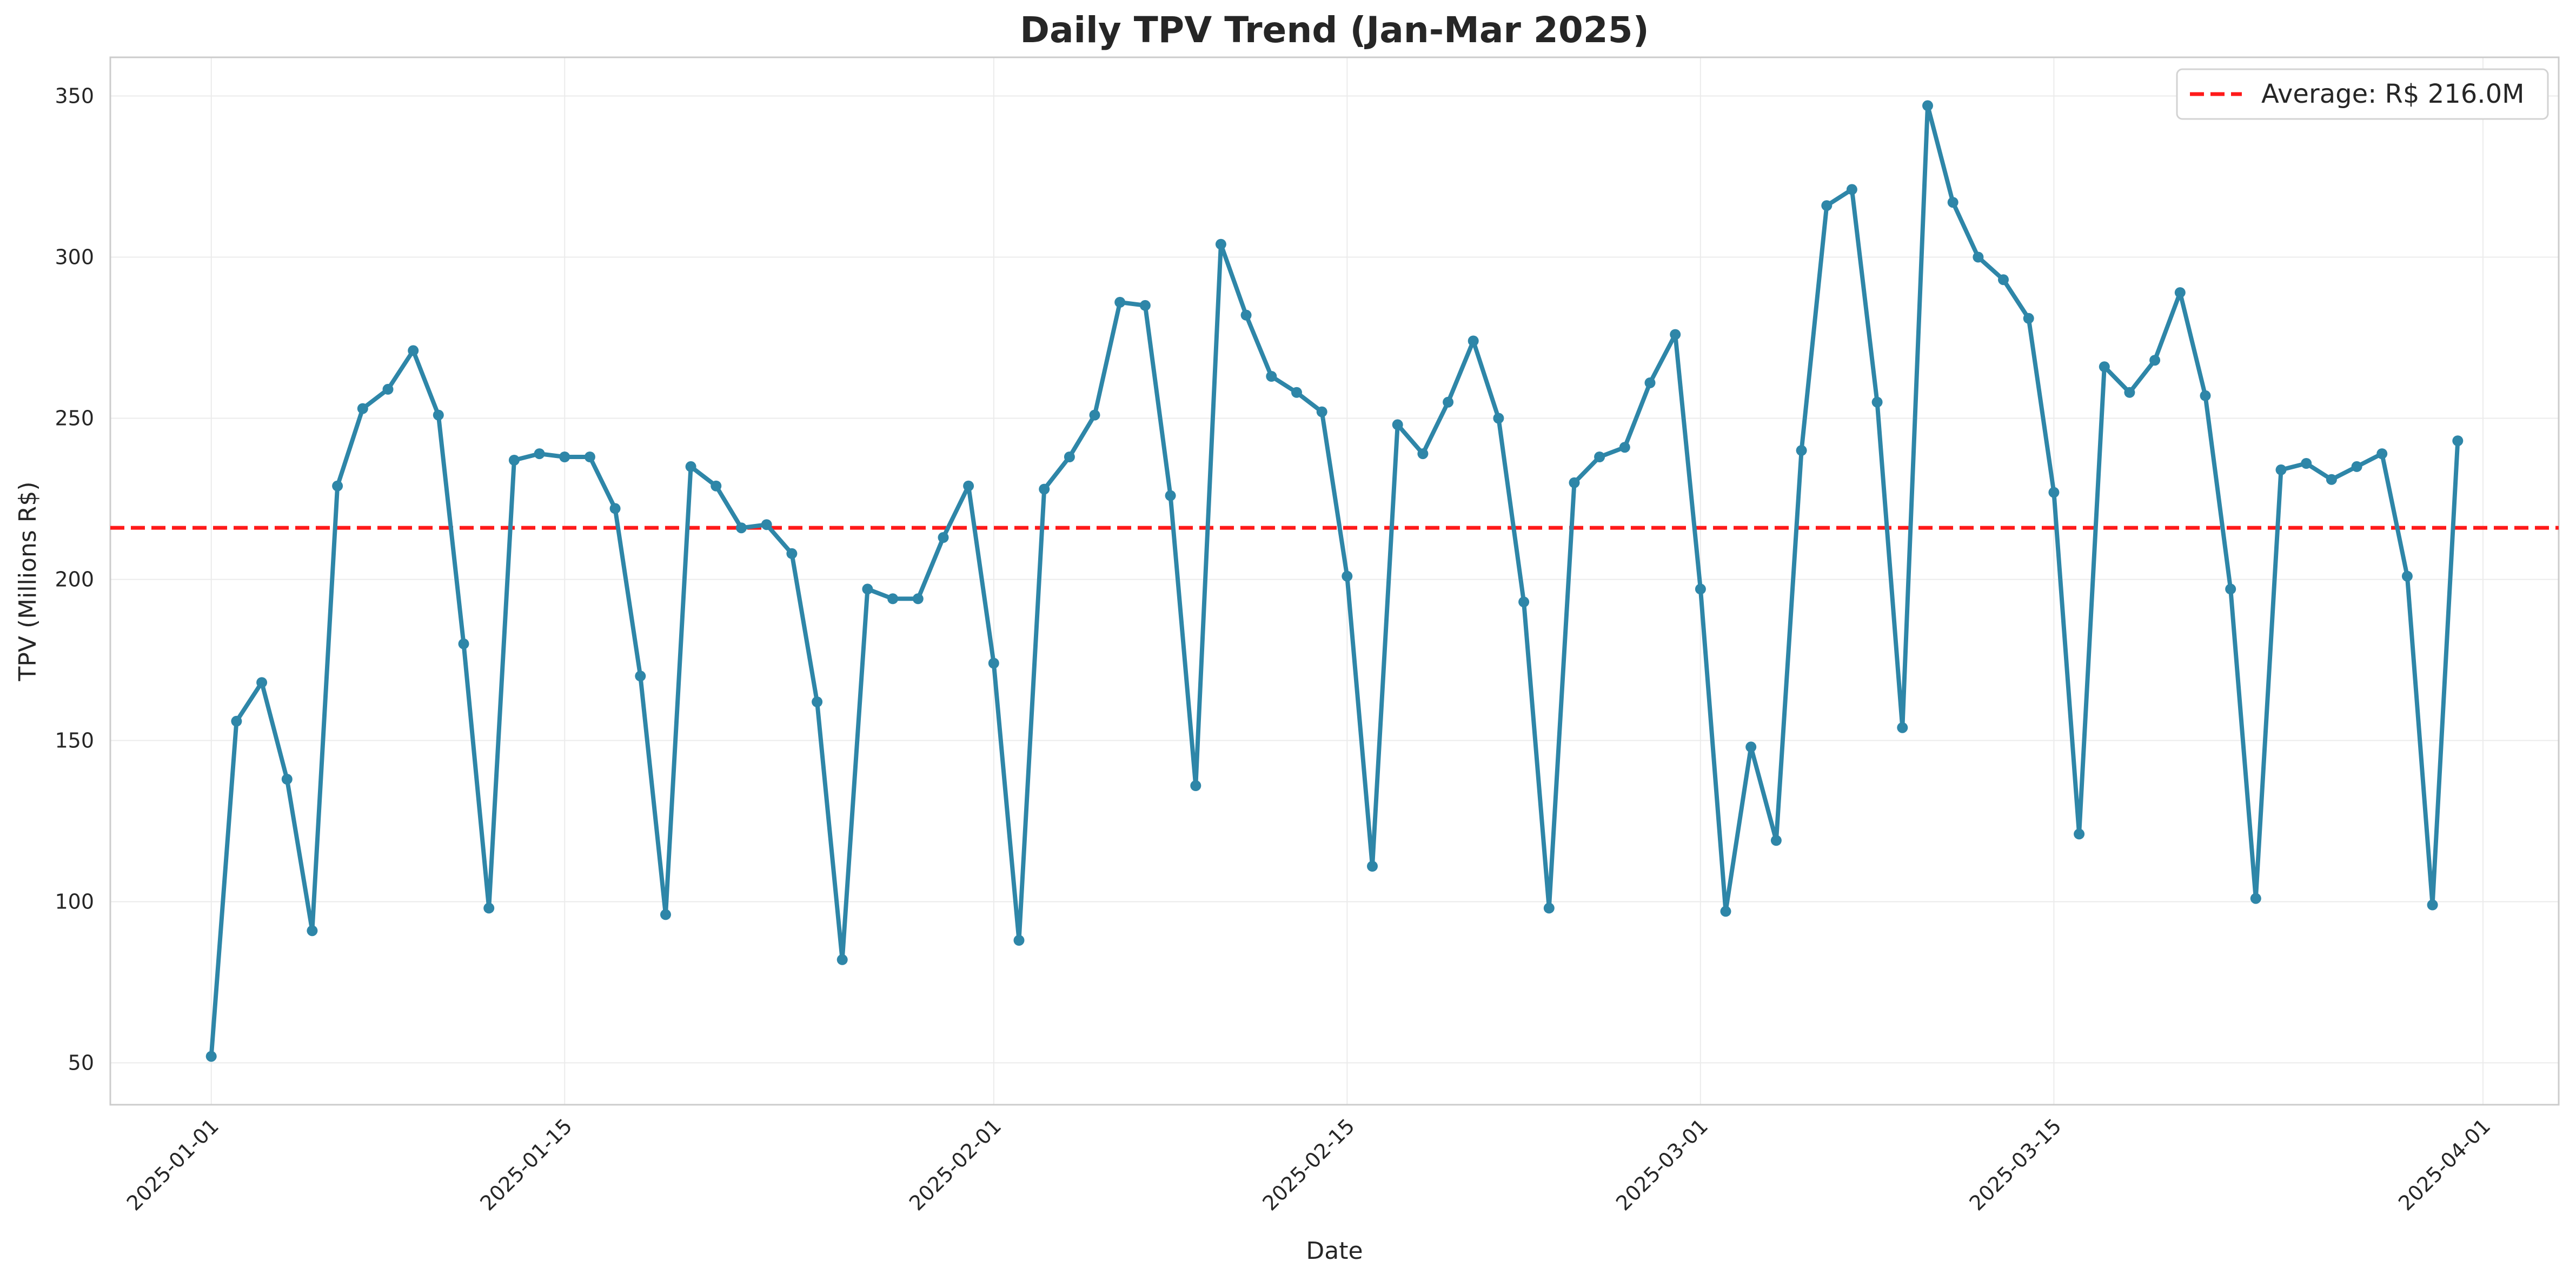  What do you see at coordinates (2015, 1164) in the screenshot?
I see `x-tick-label: 2025-03-15` at bounding box center [2015, 1164].